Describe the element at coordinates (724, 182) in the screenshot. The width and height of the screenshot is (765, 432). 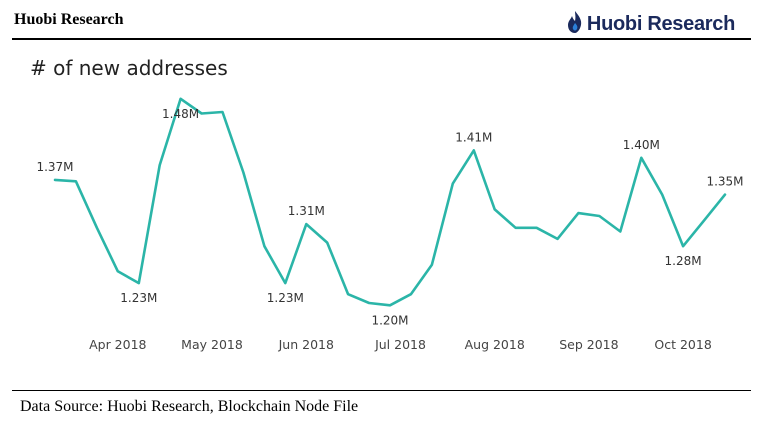
I see `data-label: 1.35M` at that location.